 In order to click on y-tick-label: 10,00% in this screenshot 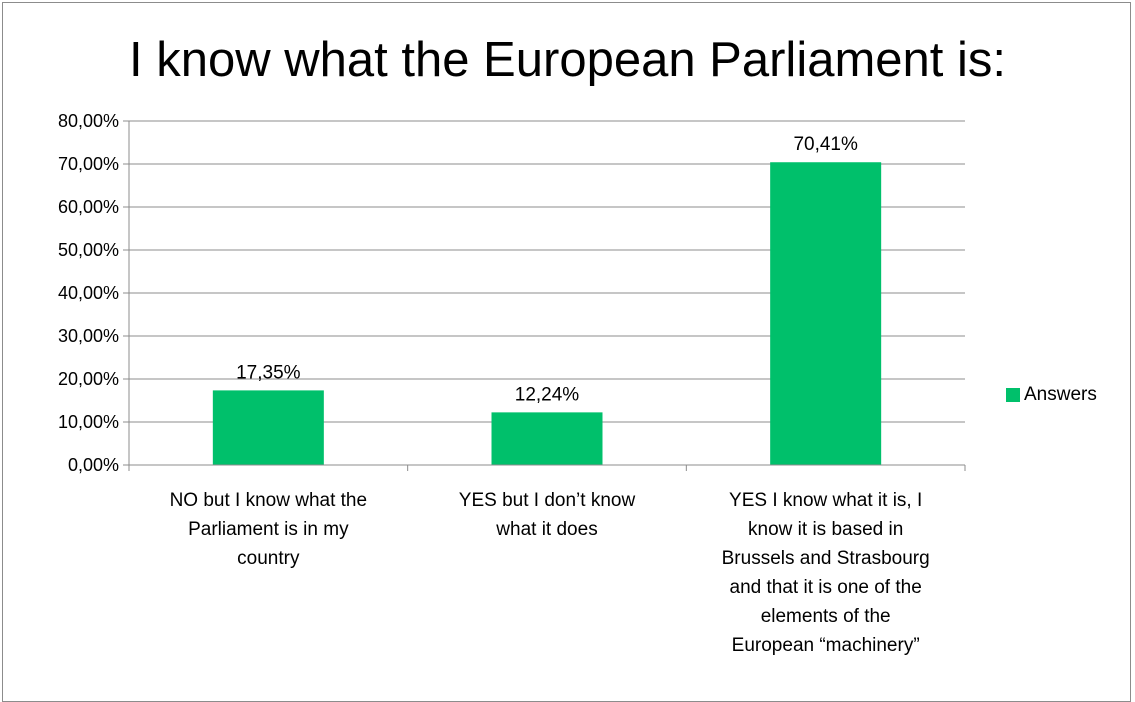, I will do `click(88, 422)`.